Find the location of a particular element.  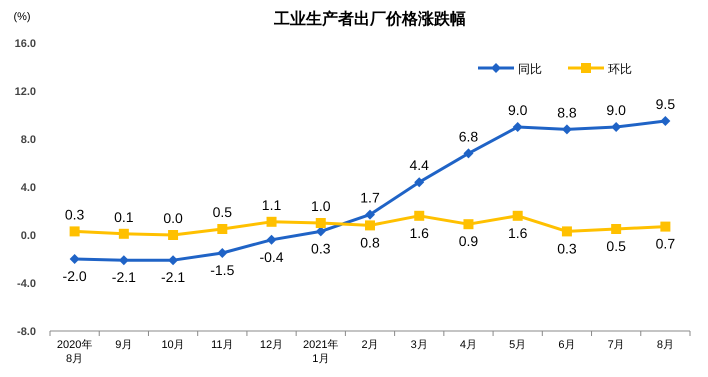

data-label: 8.8 is located at coordinates (567, 112).